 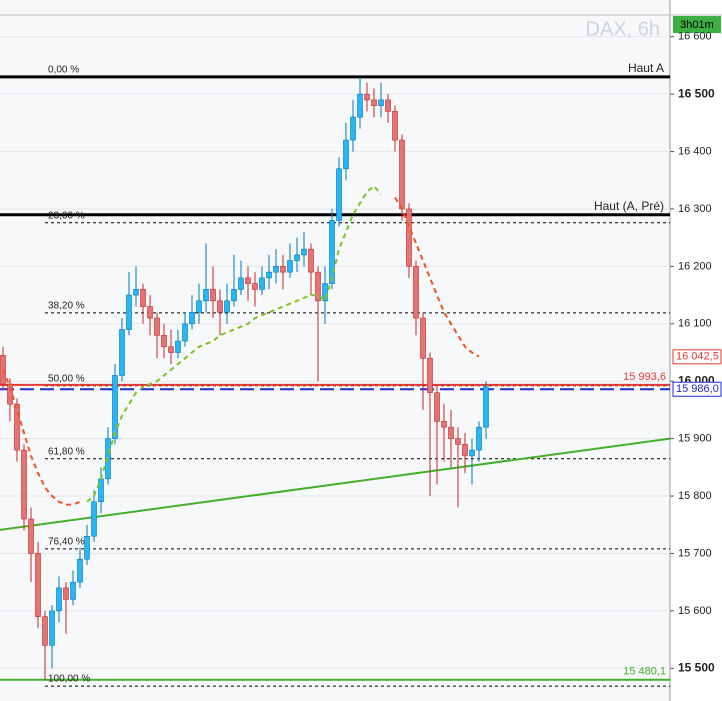 I want to click on price-tag-box, so click(x=697, y=357).